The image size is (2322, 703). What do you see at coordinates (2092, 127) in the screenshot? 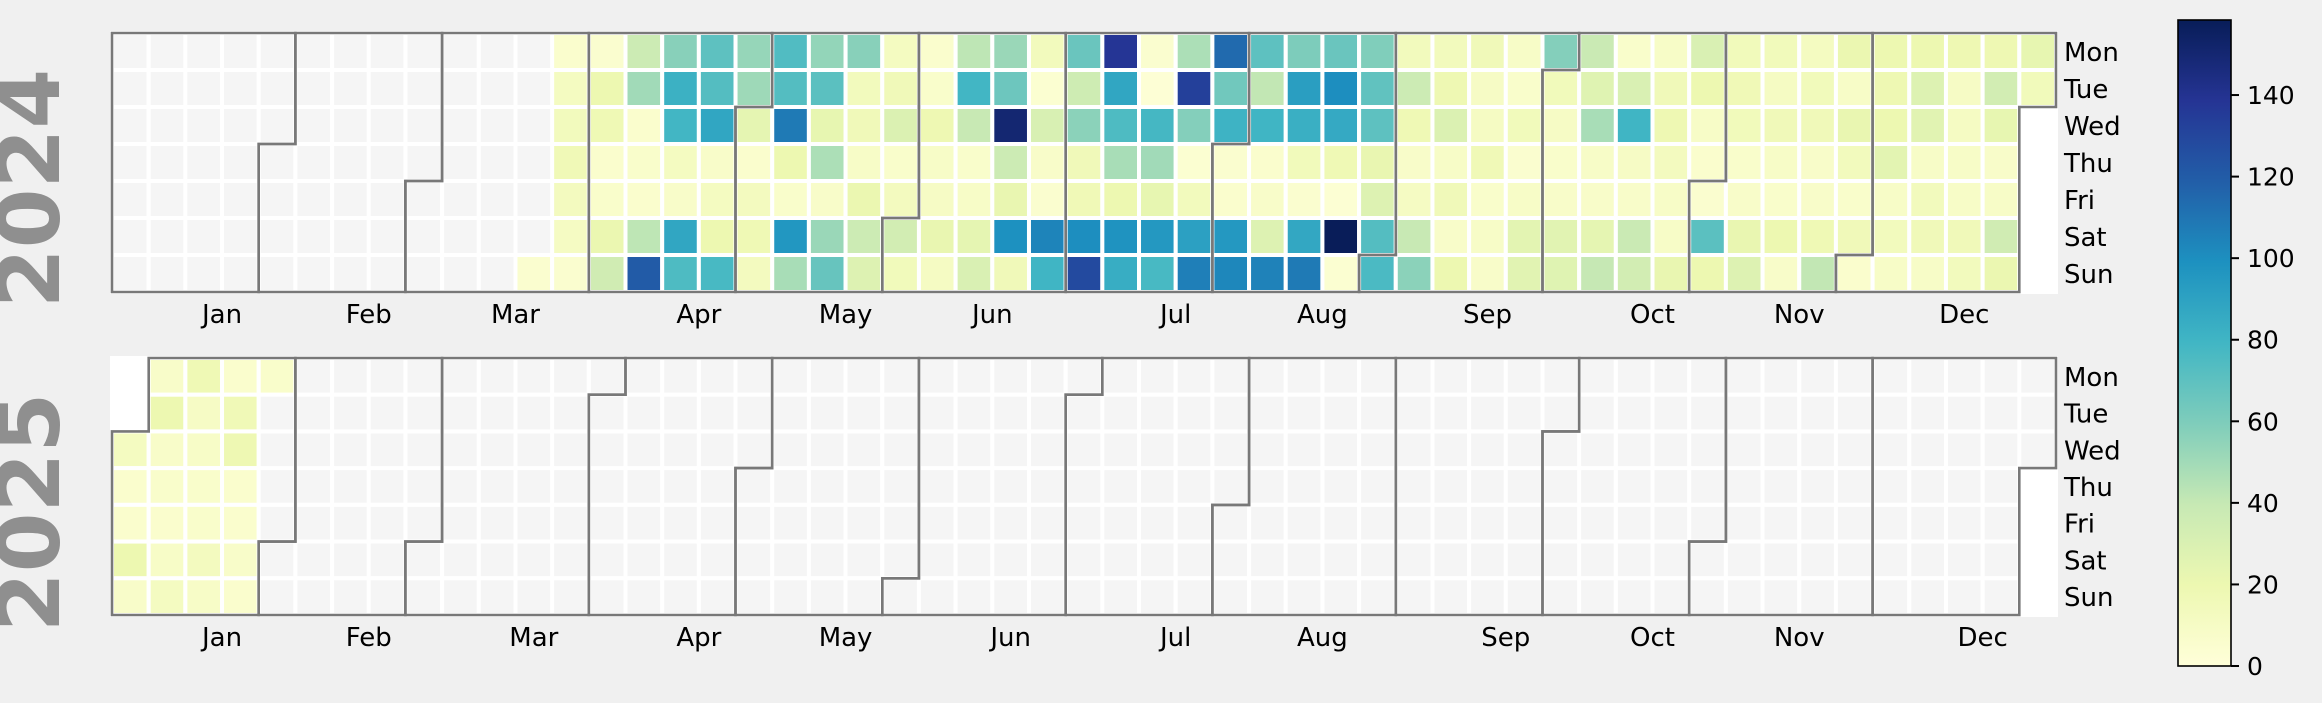
I see `day-of-week-label: Wed` at bounding box center [2092, 127].